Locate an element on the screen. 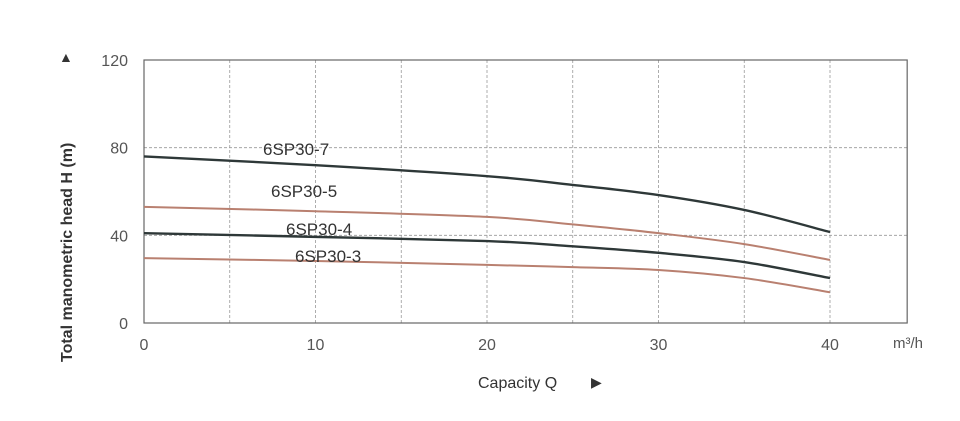 The image size is (960, 421). x-tick-label: 40 is located at coordinates (830, 345).